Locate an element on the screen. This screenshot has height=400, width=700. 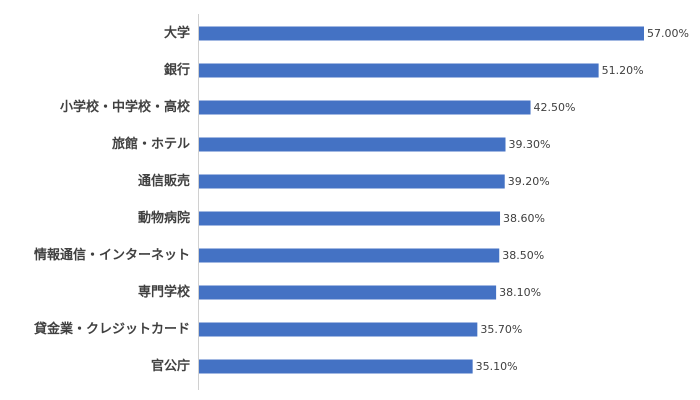
category-label-7: 専門学校 is located at coordinates (164, 292).